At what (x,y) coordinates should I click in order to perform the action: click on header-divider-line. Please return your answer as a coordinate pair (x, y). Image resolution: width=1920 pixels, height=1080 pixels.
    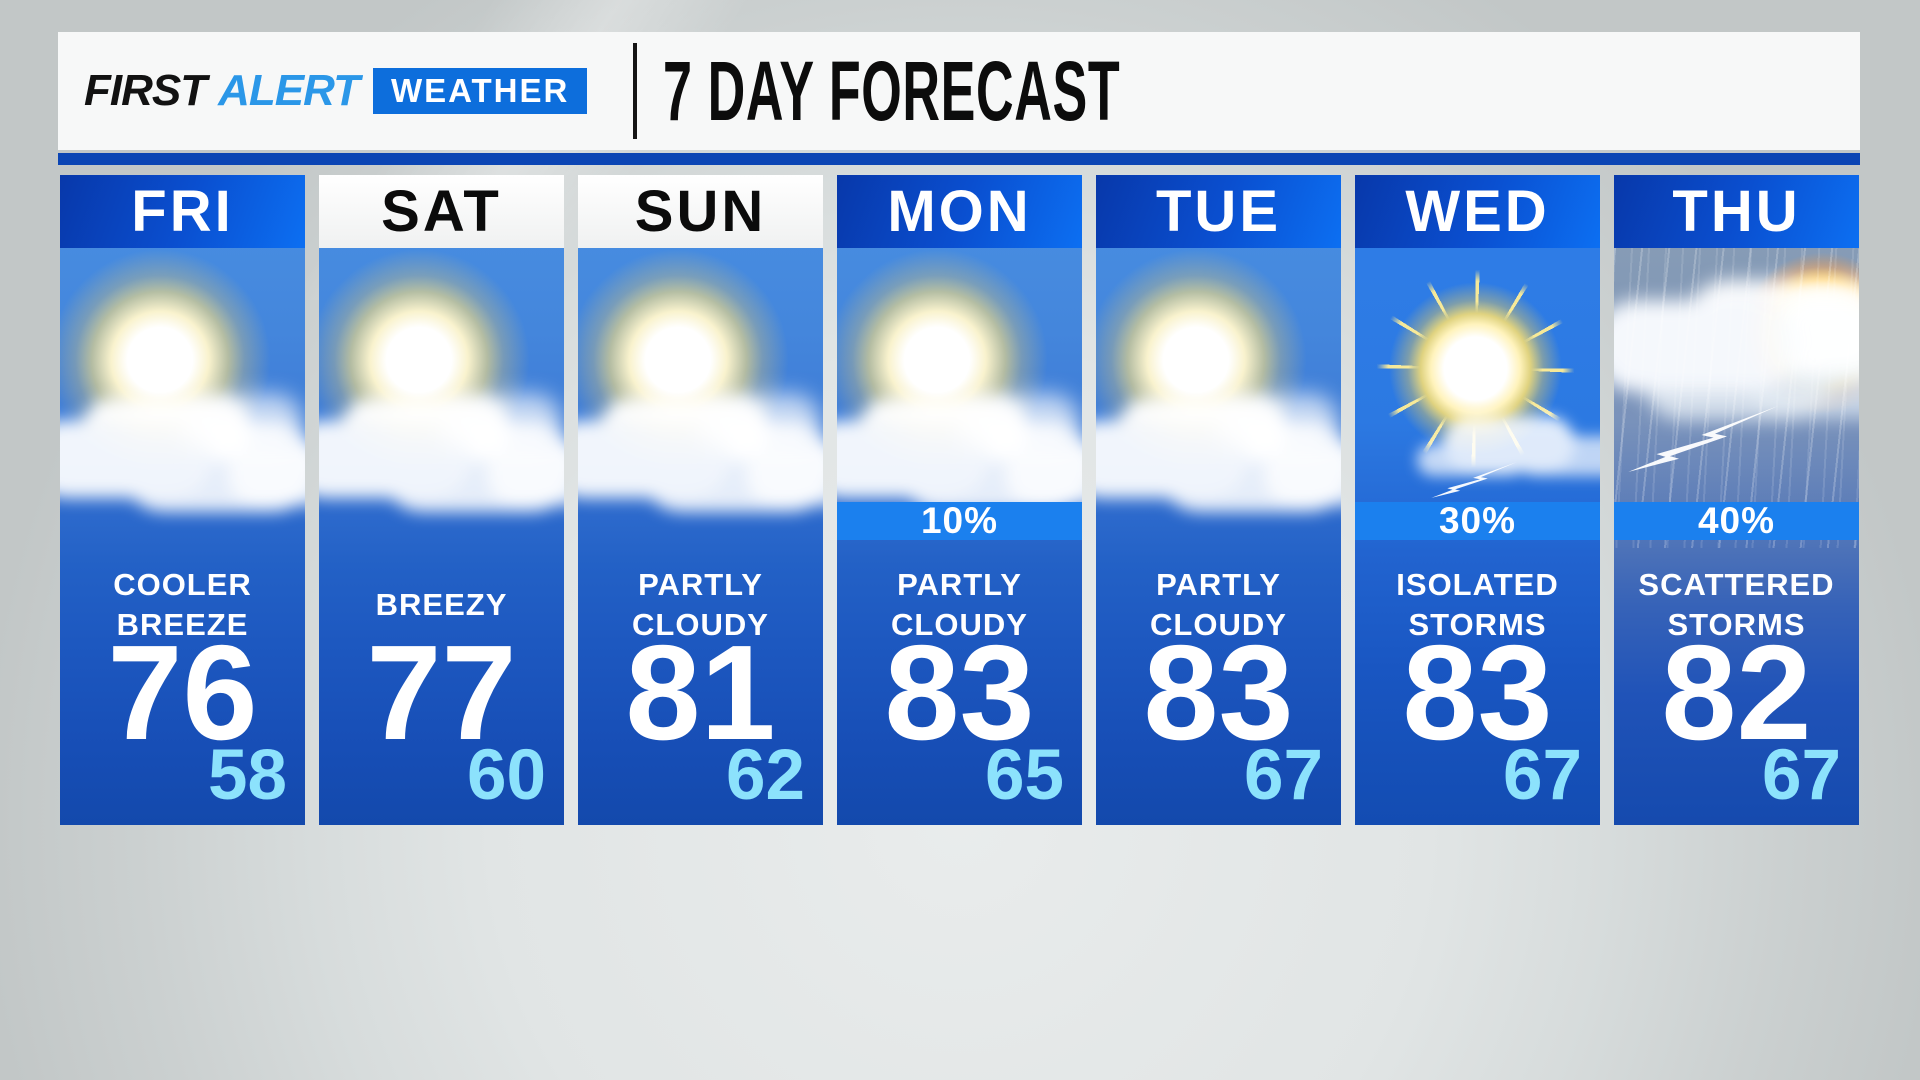
    Looking at the image, I should click on (635, 91).